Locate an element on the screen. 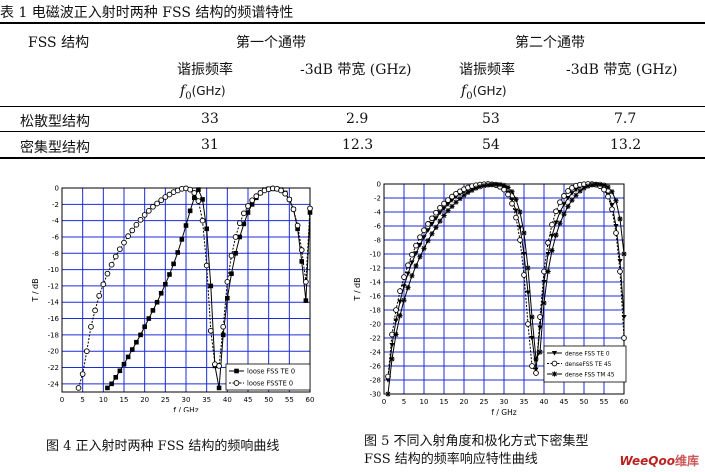 This screenshot has width=705, height=472. fig4-xtick-6: 30 is located at coordinates (186, 400).